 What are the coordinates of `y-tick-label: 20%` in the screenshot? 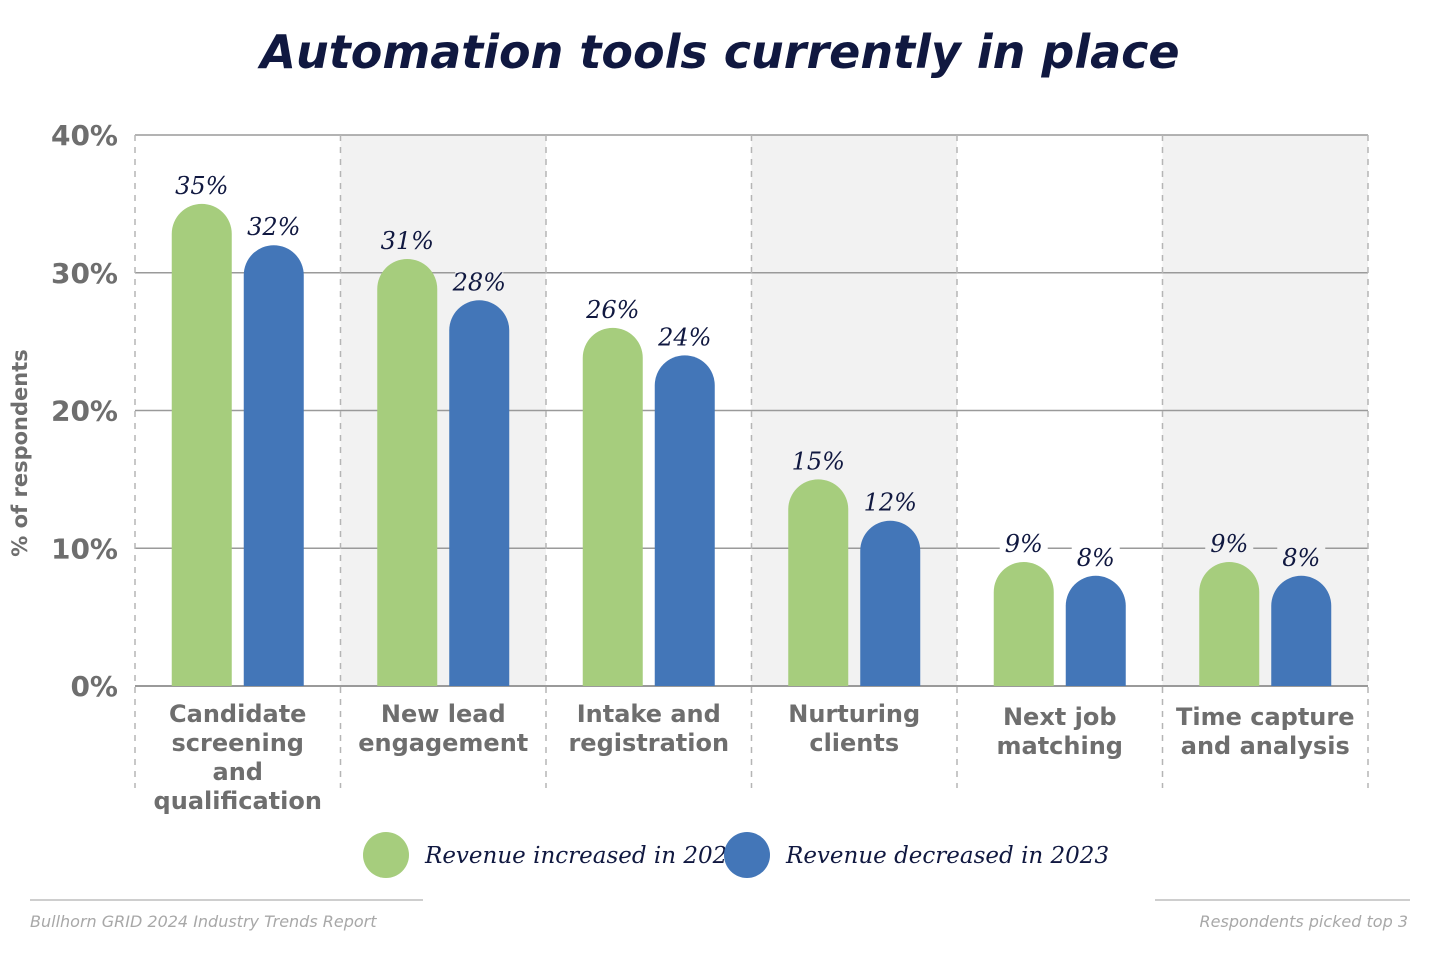 It's located at (84, 411).